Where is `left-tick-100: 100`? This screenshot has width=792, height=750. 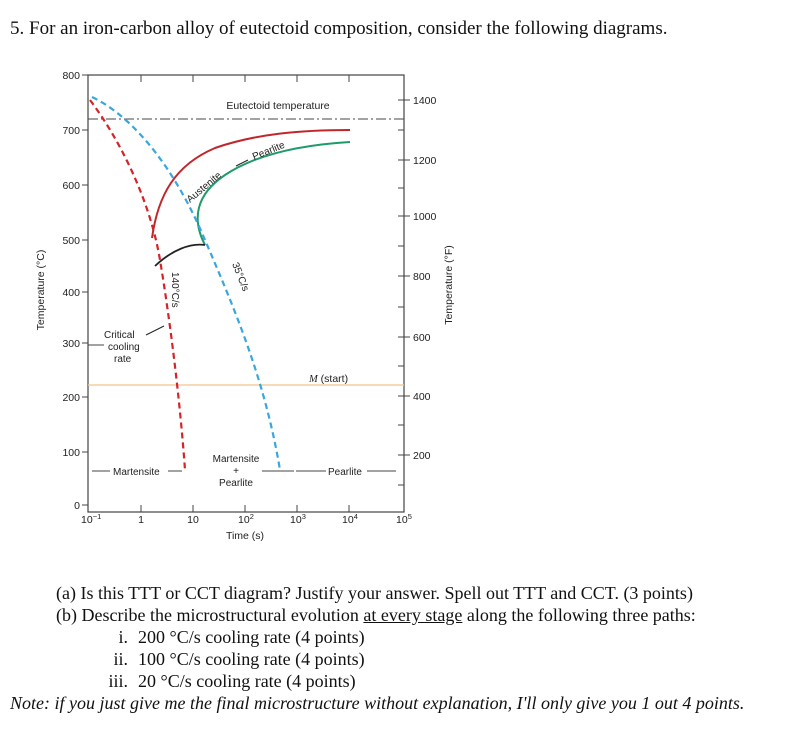
left-tick-100: 100 is located at coordinates (71, 453).